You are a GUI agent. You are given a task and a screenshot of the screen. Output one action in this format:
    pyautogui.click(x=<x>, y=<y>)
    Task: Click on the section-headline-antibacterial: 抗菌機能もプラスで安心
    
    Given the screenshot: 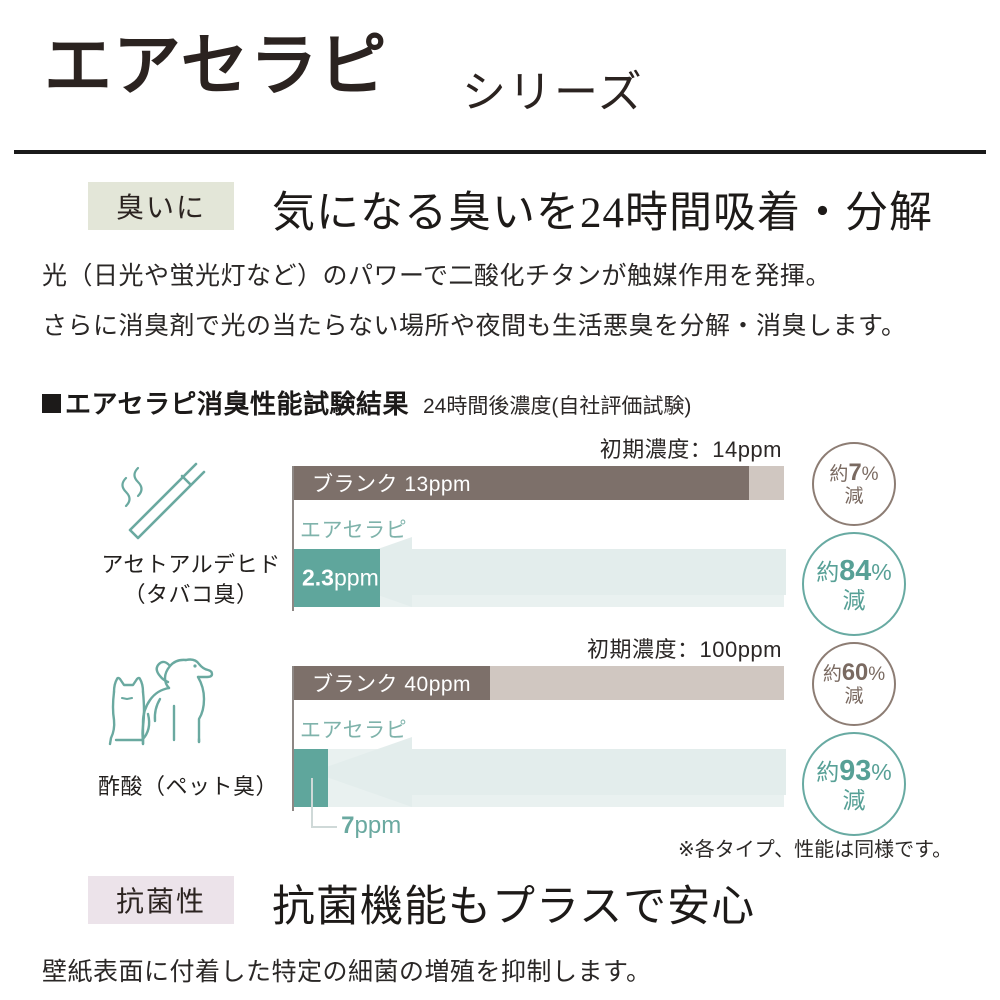 What is the action you would take?
    pyautogui.click(x=514, y=907)
    